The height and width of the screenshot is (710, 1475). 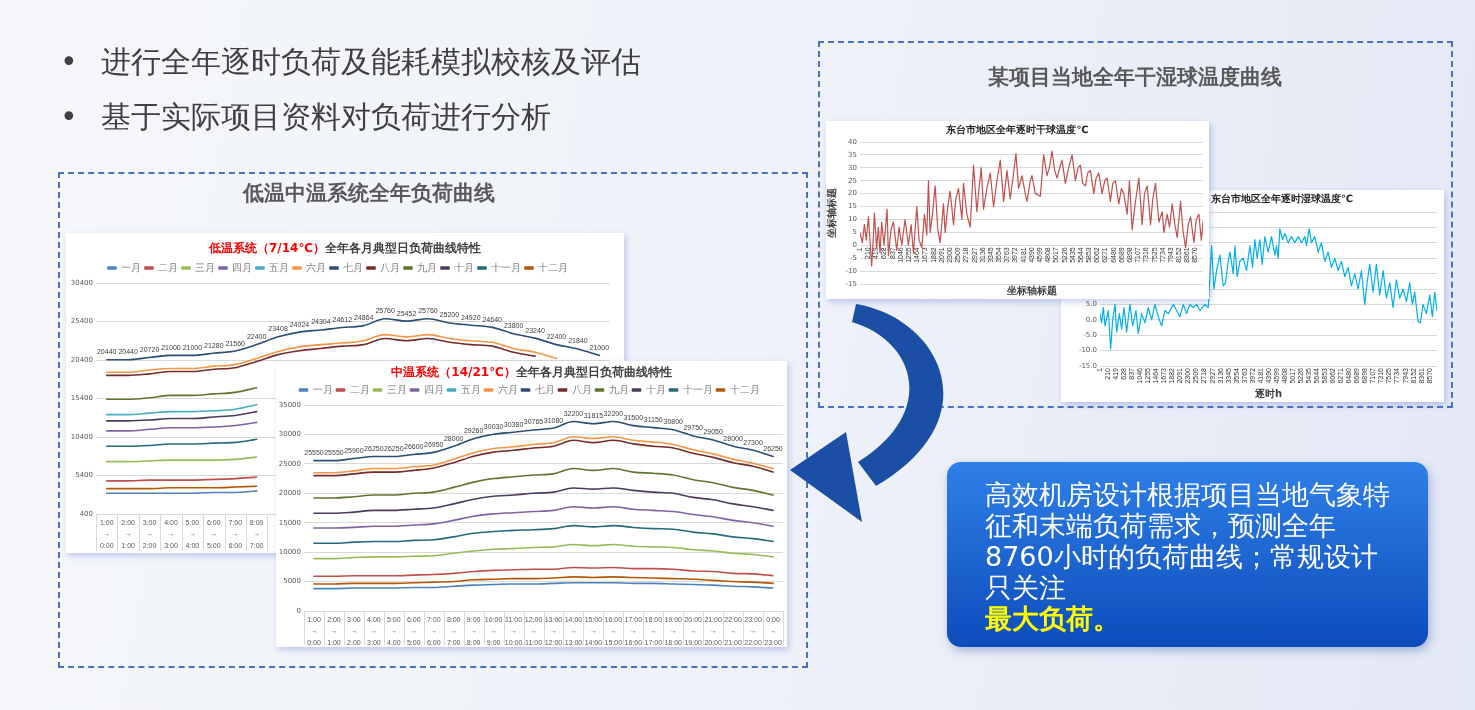 I want to click on text: 某项目当地全年干湿球温度曲线, so click(x=1135, y=77).